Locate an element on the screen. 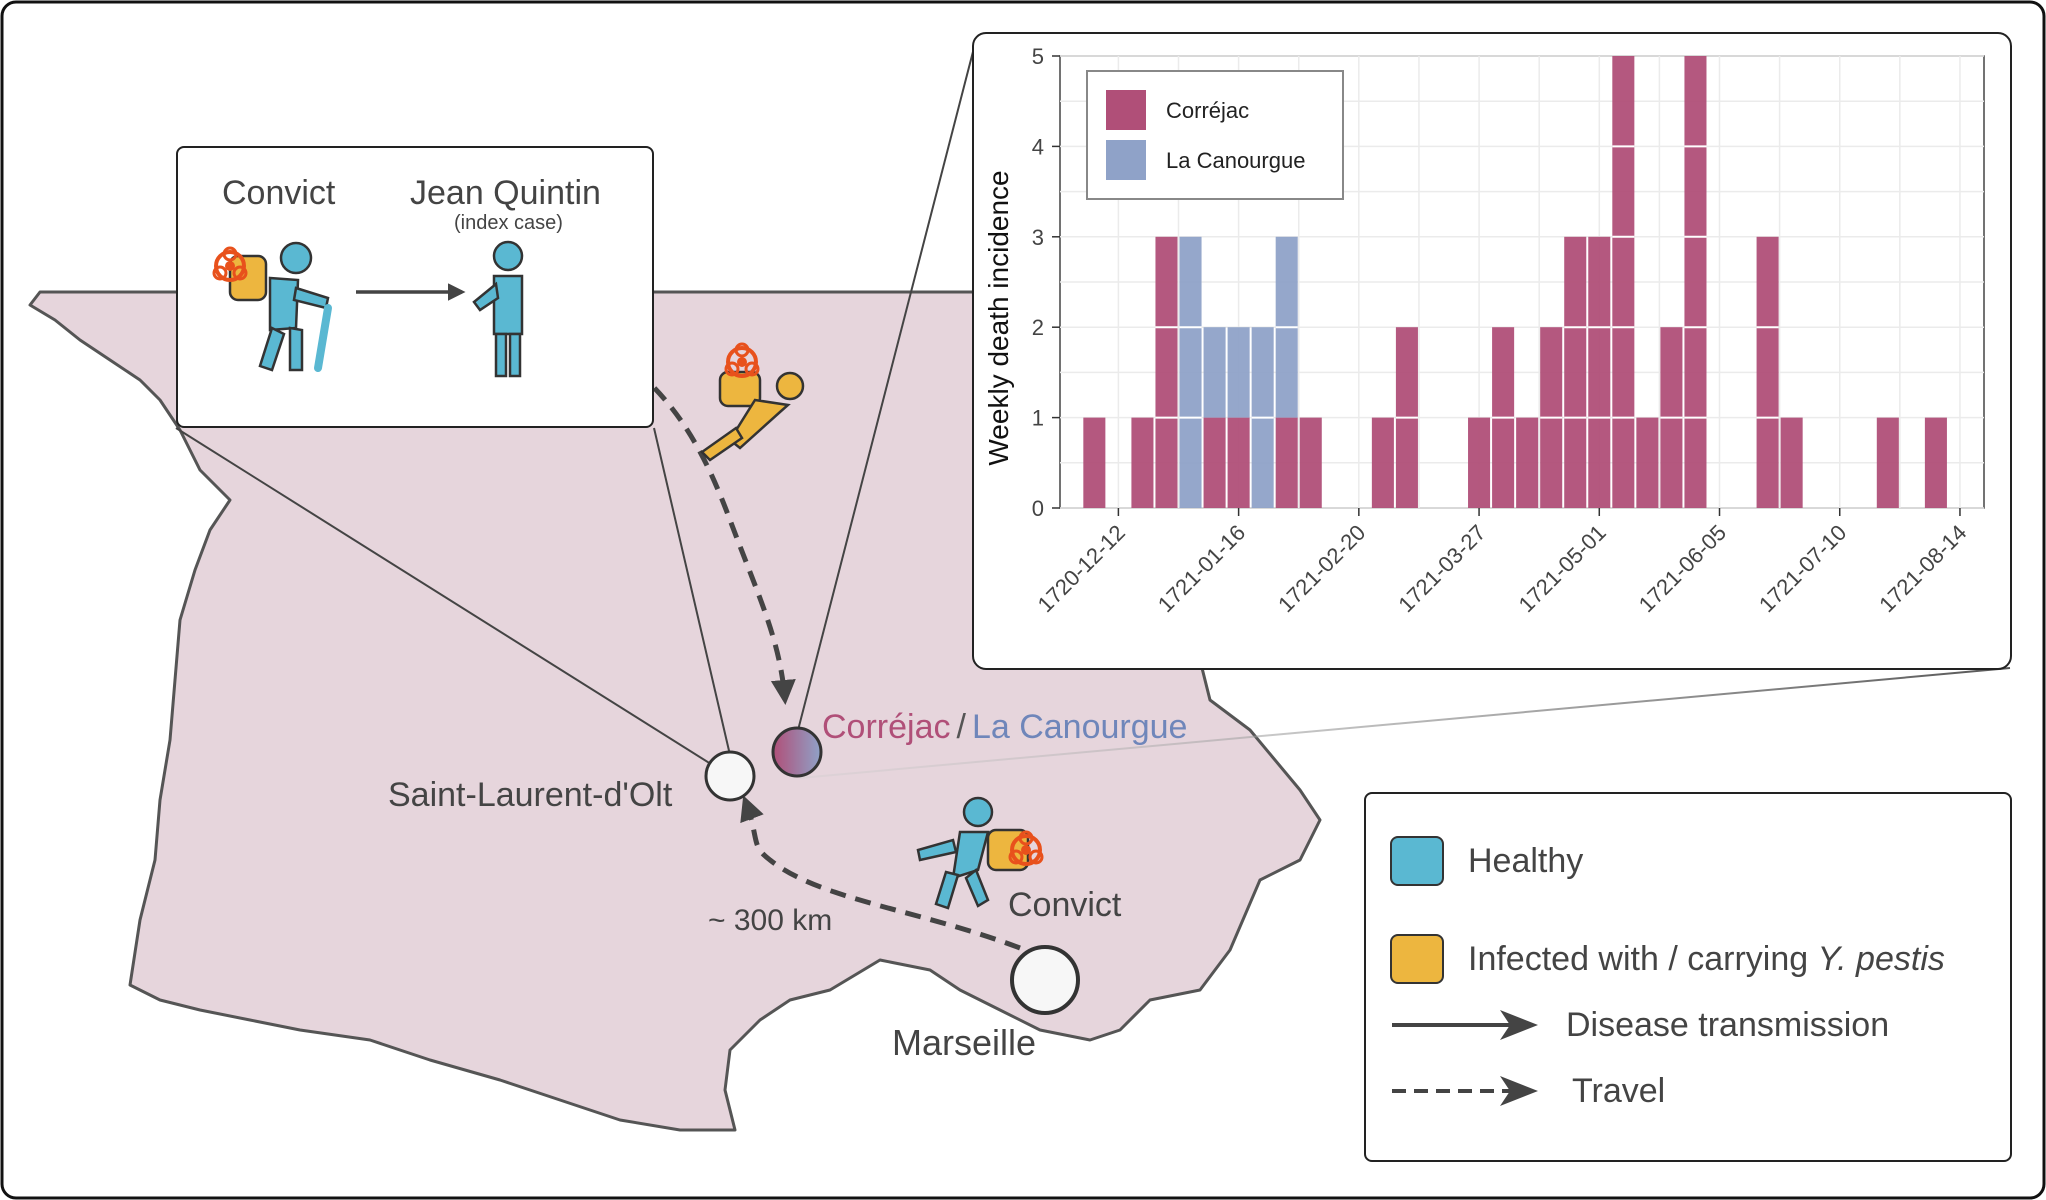  place-marseille: Marseille is located at coordinates (964, 1042).